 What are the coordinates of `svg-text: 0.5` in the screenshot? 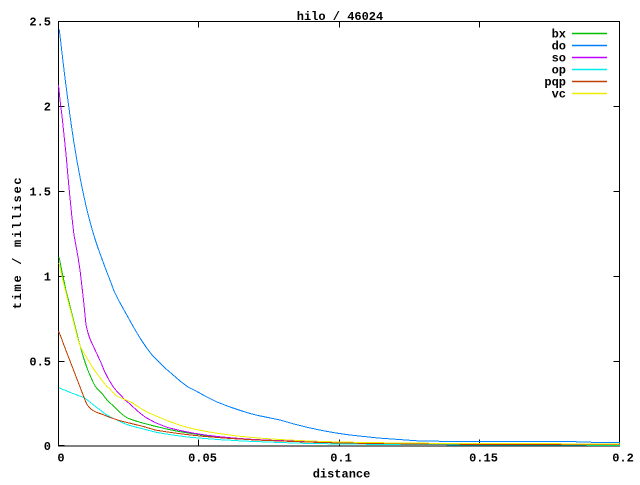 It's located at (40, 363).